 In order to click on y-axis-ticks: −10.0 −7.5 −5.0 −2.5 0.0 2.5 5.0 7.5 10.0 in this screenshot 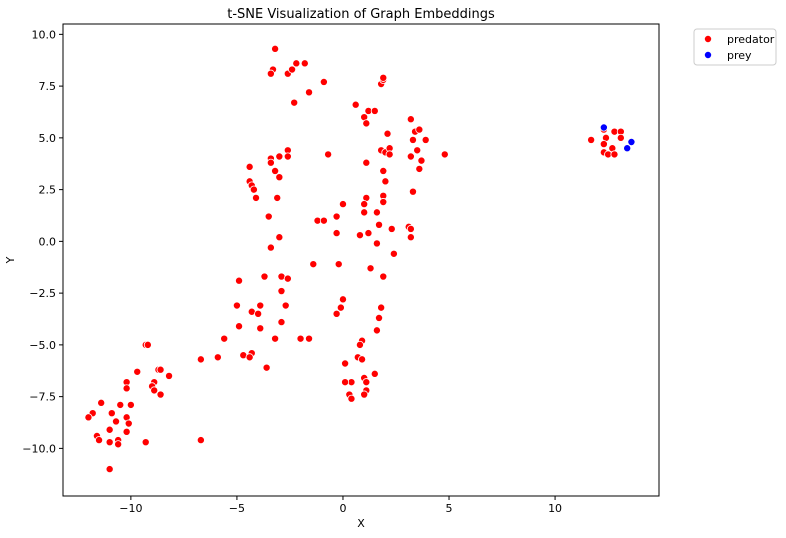, I will do `click(42, 241)`.